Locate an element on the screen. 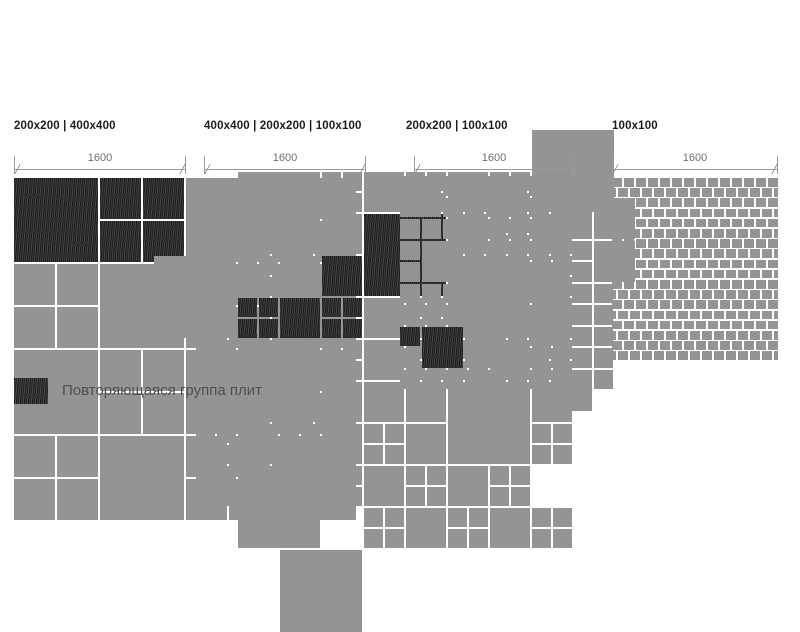 The height and width of the screenshot is (632, 800). dimension-extension-right is located at coordinates (573, 165).